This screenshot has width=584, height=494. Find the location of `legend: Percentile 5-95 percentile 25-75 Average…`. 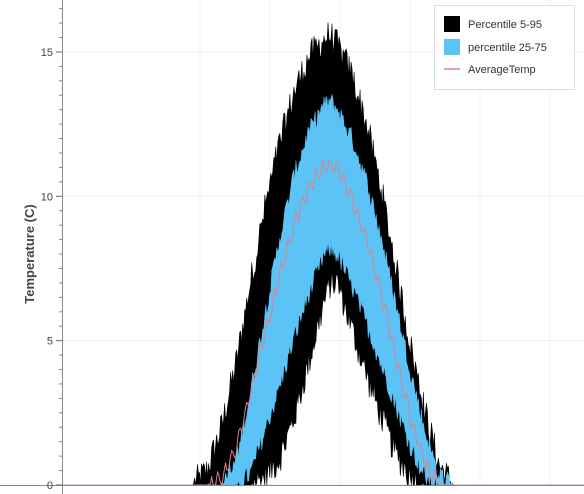

legend: Percentile 5-95 percentile 25-75 Average… is located at coordinates (504, 47).